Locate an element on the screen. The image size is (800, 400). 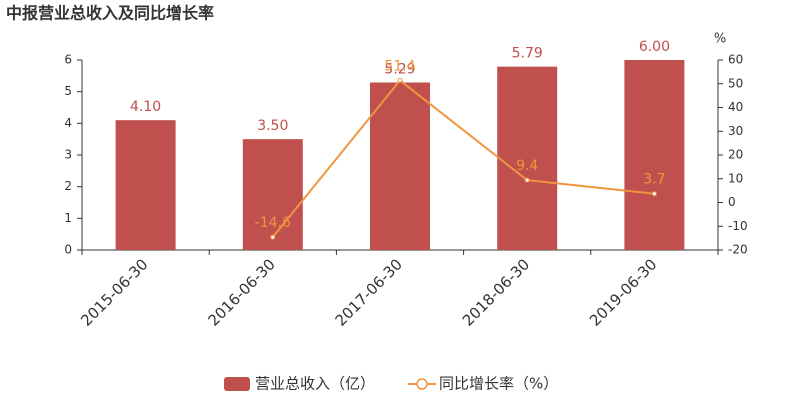
bar-value-label: 3.50 is located at coordinates (272, 126).